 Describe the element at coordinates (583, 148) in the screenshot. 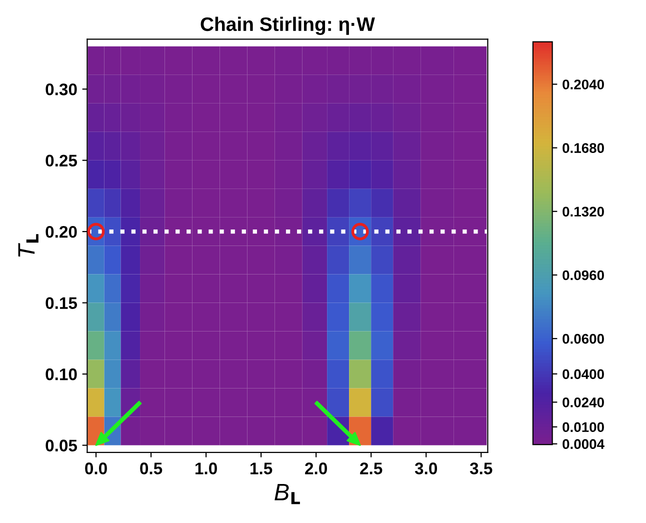

I see `color-bar-label: 0.1680` at that location.